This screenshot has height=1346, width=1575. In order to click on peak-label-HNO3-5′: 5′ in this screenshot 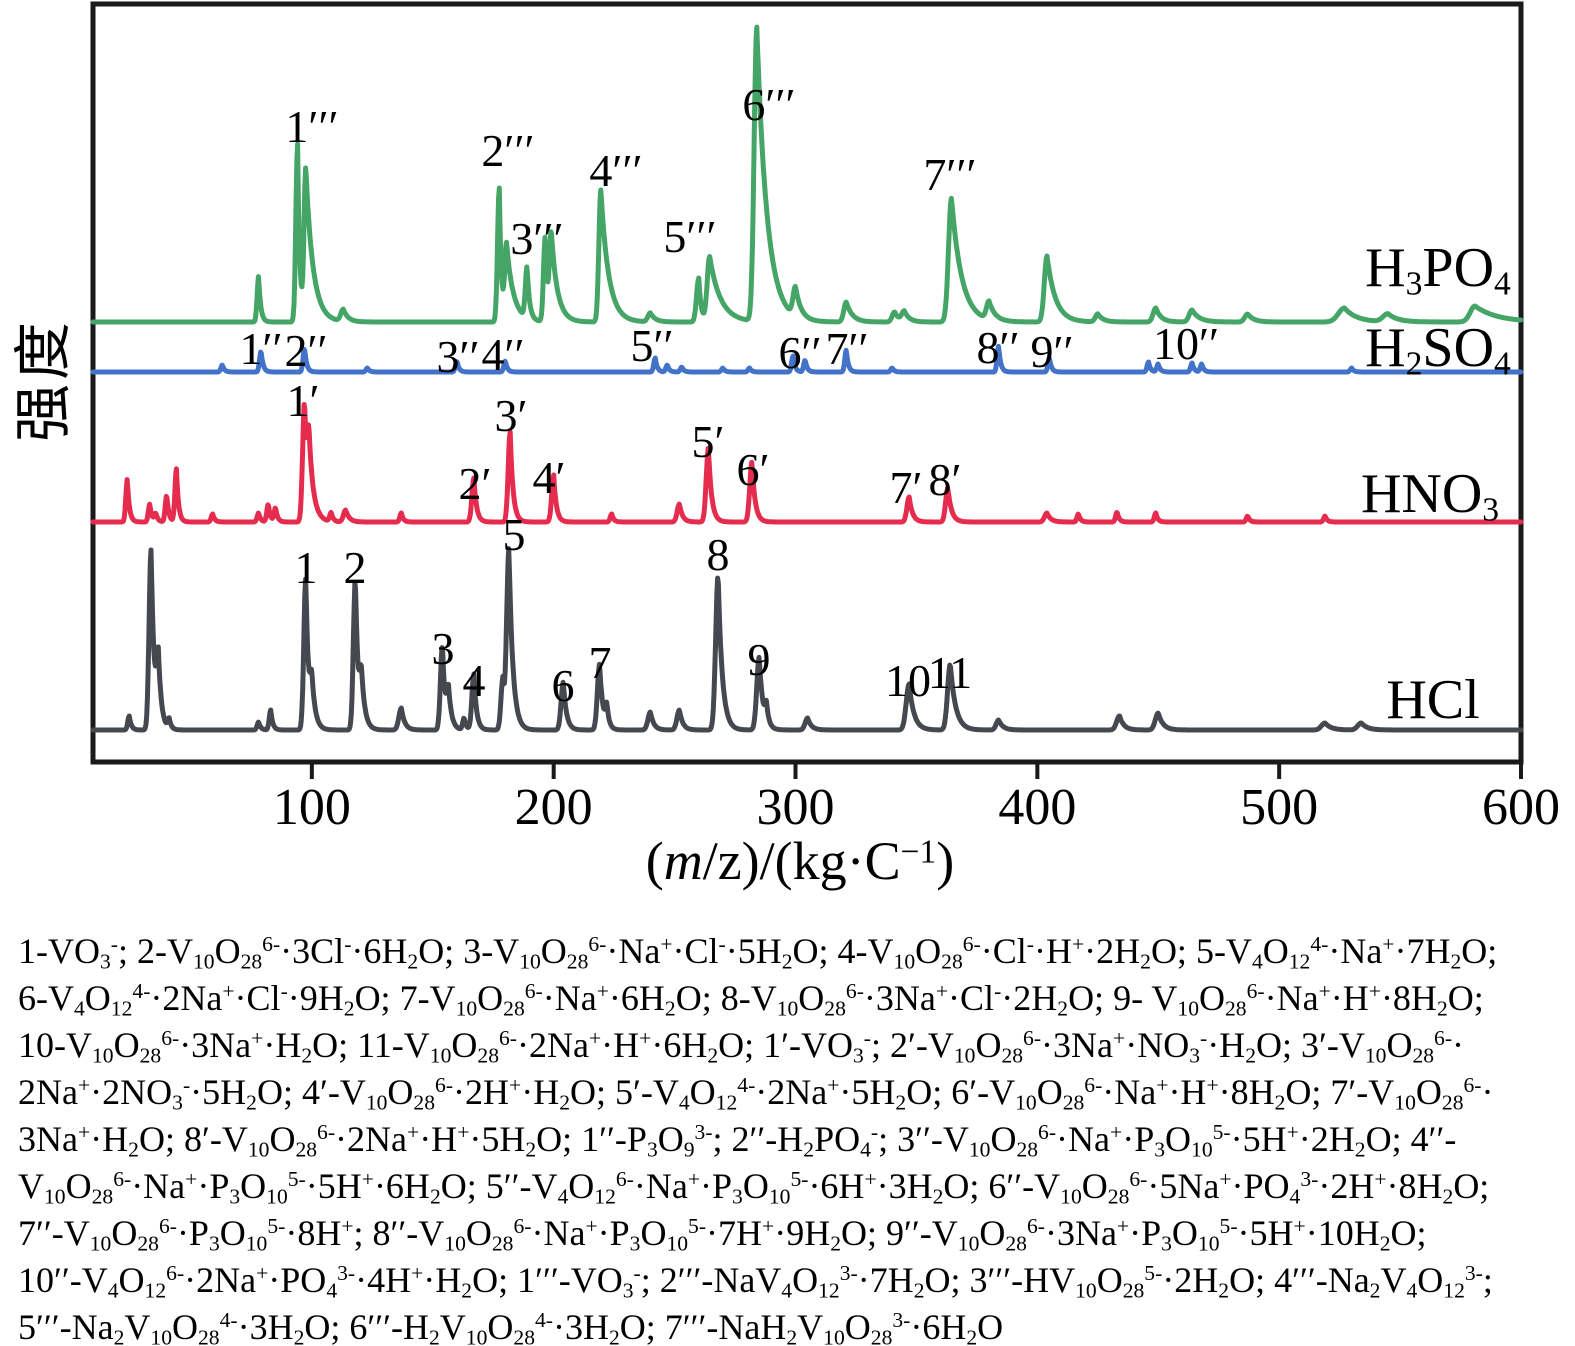, I will do `click(708, 441)`.